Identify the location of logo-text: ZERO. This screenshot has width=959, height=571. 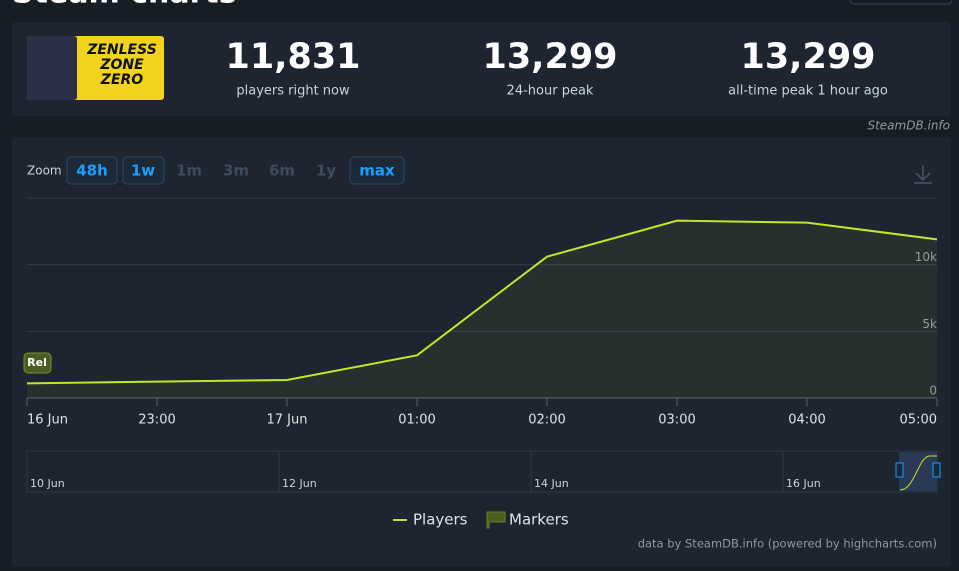
(121, 80).